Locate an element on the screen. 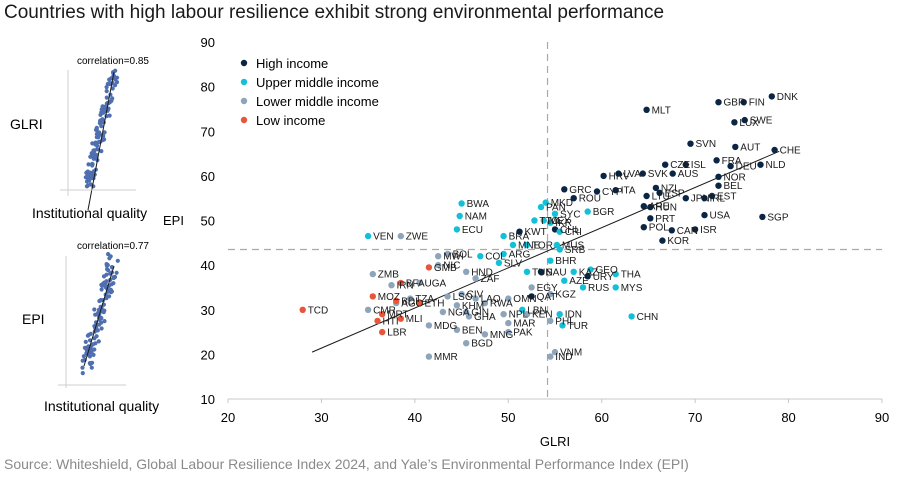 Image resolution: width=900 pixels, height=479 pixels. point-label-sgp: SGP is located at coordinates (777, 217).